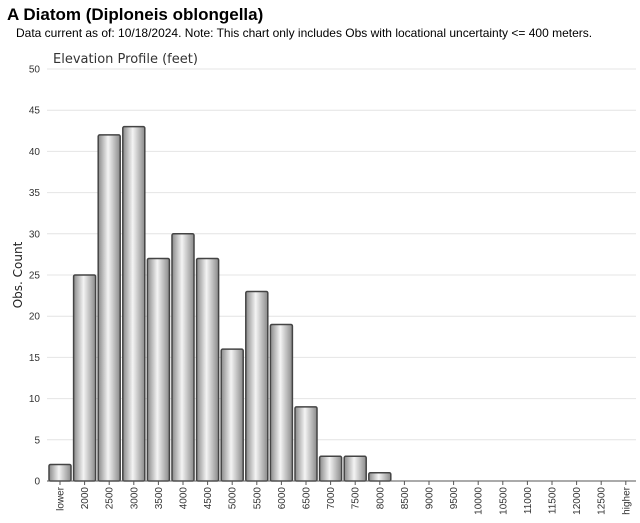 This screenshot has height=523, width=640. What do you see at coordinates (307, 498) in the screenshot?
I see `x-tick-label-6500: 6500` at bounding box center [307, 498].